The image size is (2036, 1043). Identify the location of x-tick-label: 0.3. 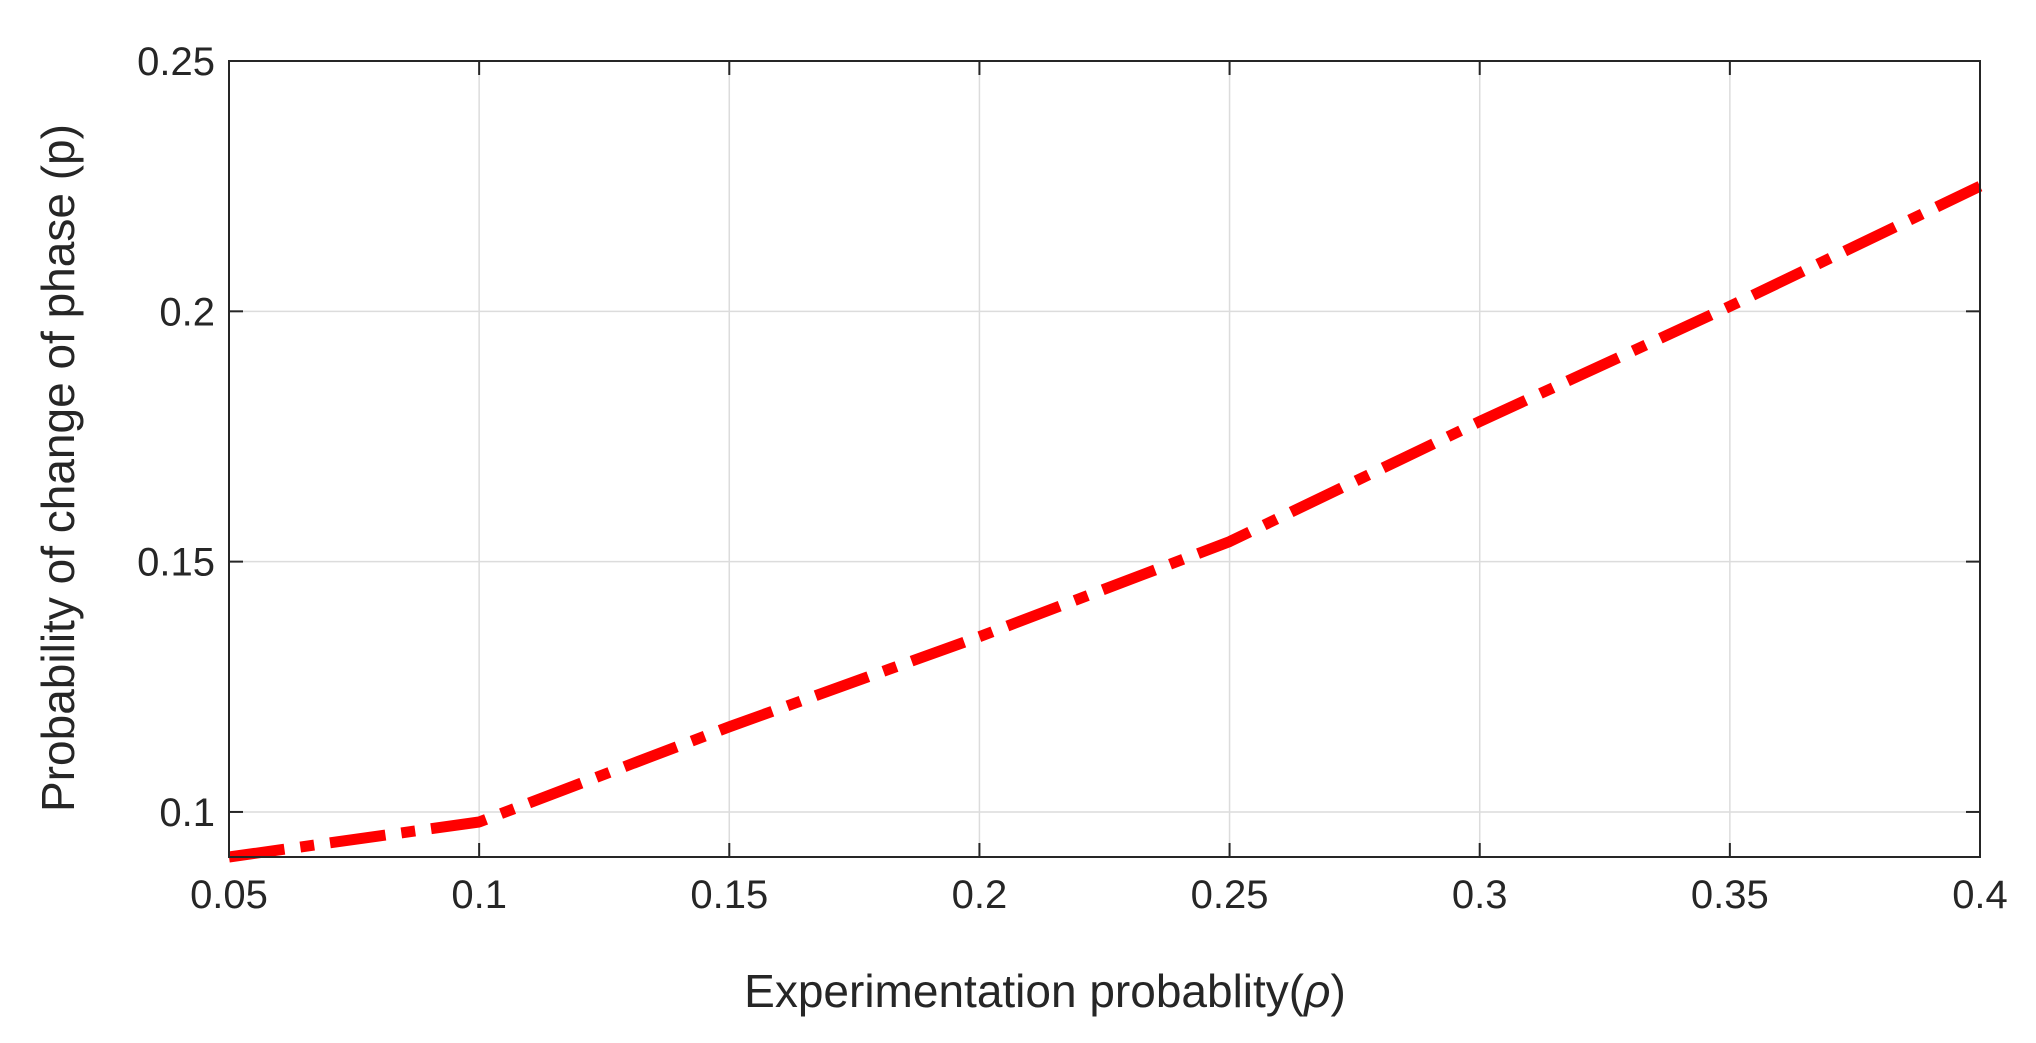
(1480, 895).